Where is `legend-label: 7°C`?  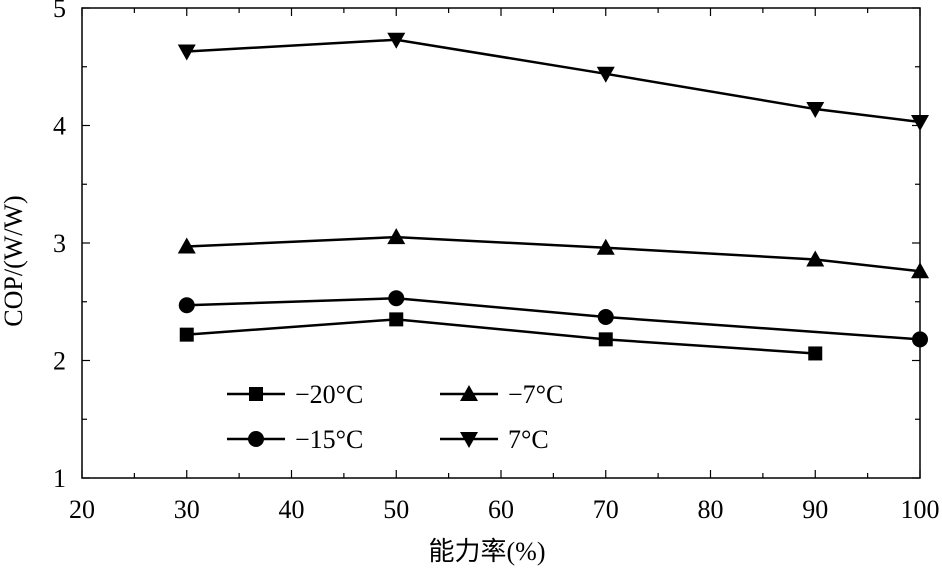 legend-label: 7°C is located at coordinates (528, 439).